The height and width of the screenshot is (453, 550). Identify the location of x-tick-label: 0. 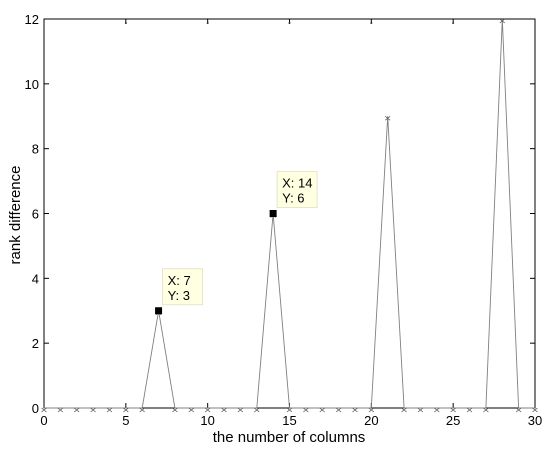
(43, 420).